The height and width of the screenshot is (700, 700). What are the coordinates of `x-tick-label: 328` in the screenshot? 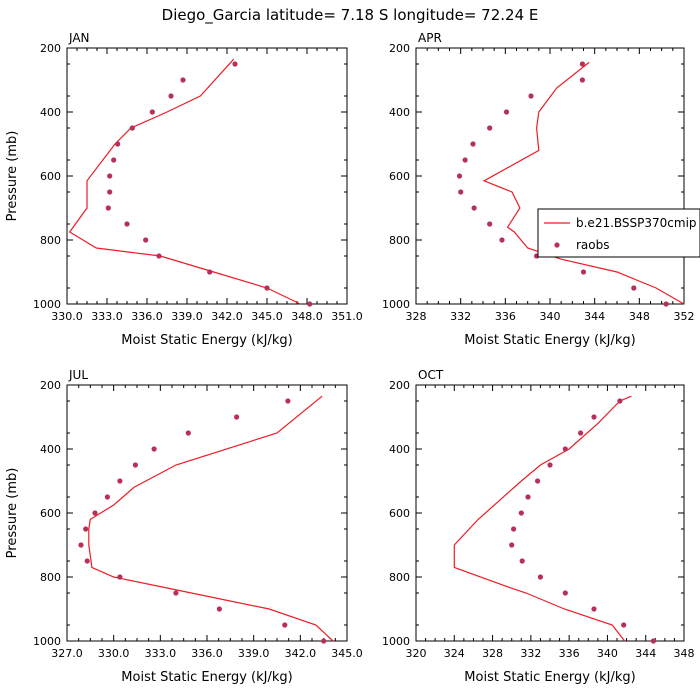 It's located at (416, 316).